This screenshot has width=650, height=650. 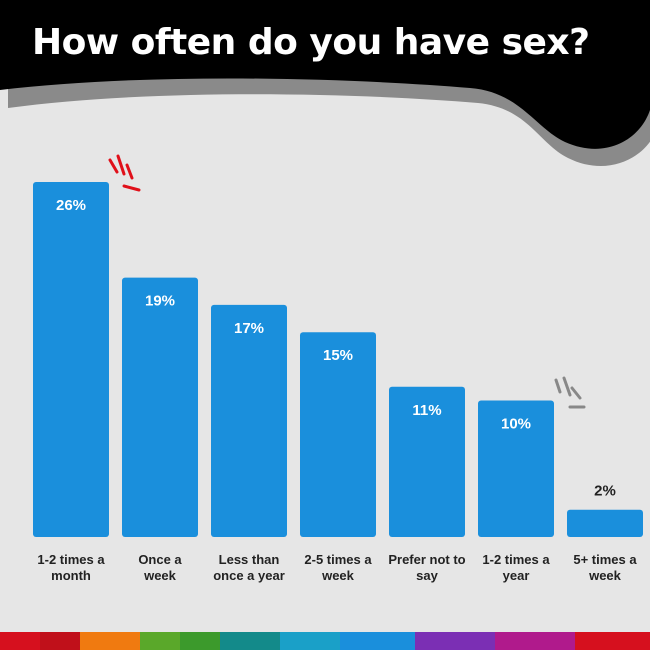 I want to click on category-label: Less than once a year, so click(x=249, y=567).